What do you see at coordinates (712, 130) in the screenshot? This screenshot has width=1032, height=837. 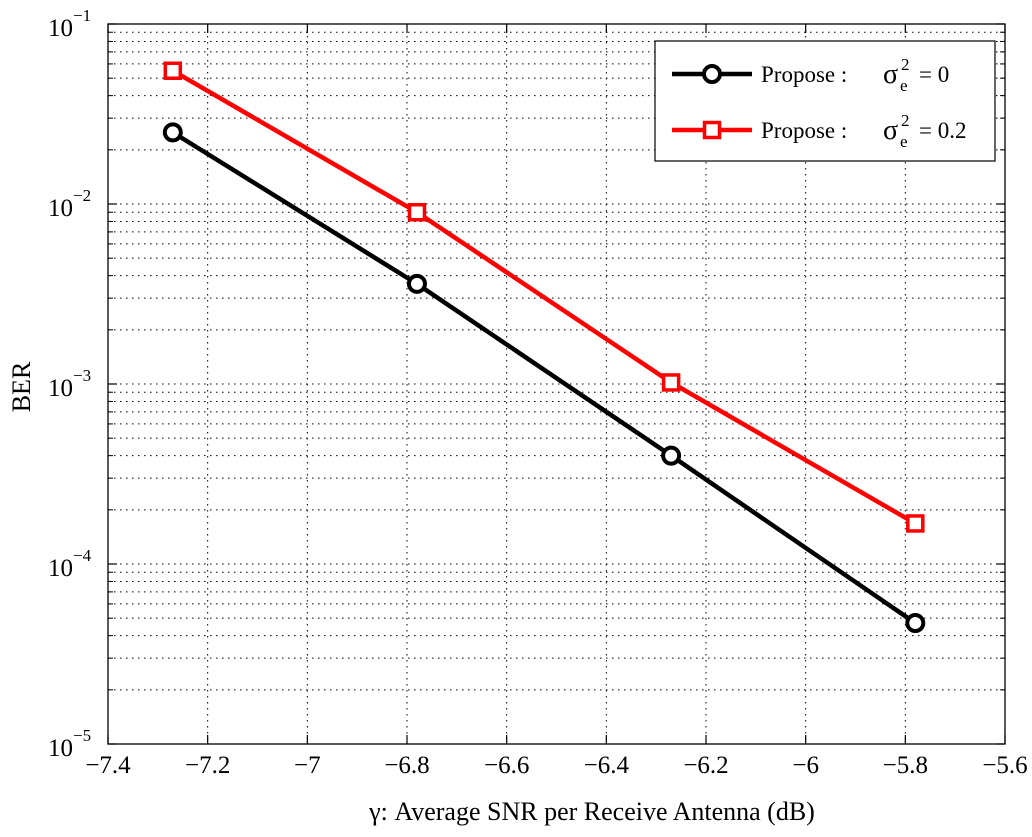 I see `legend-marker-square` at bounding box center [712, 130].